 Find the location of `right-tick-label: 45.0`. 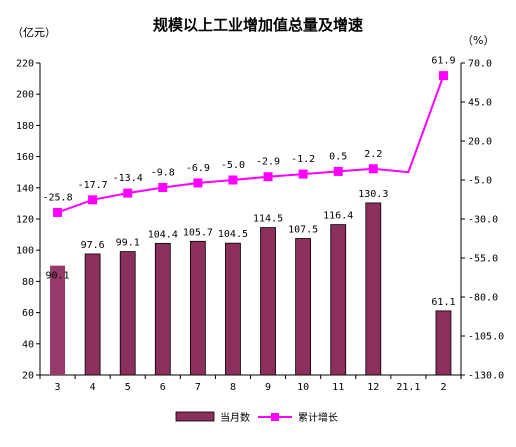

right-tick-label: 45.0 is located at coordinates (480, 103).